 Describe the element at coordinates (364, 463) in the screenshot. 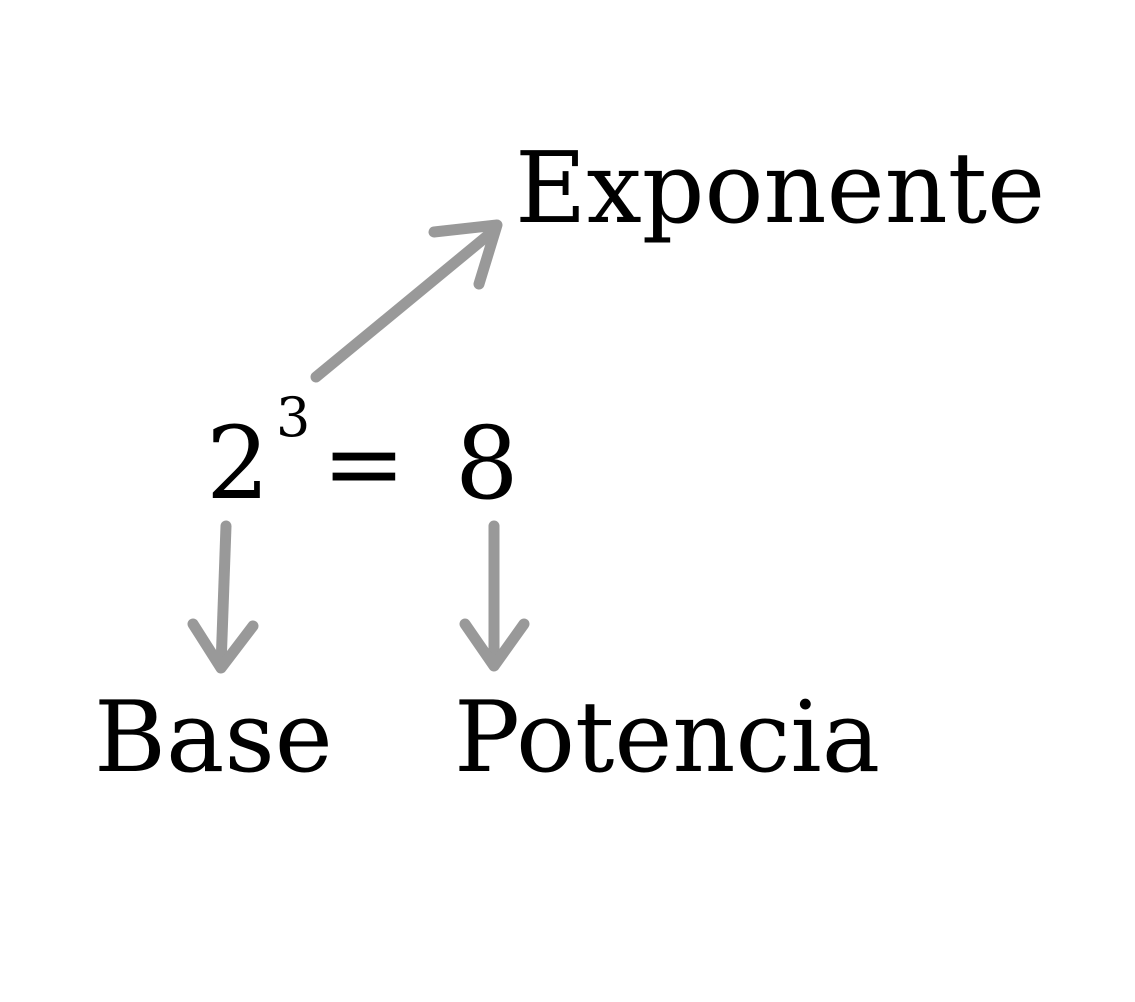

I see `equals-sign: =` at that location.